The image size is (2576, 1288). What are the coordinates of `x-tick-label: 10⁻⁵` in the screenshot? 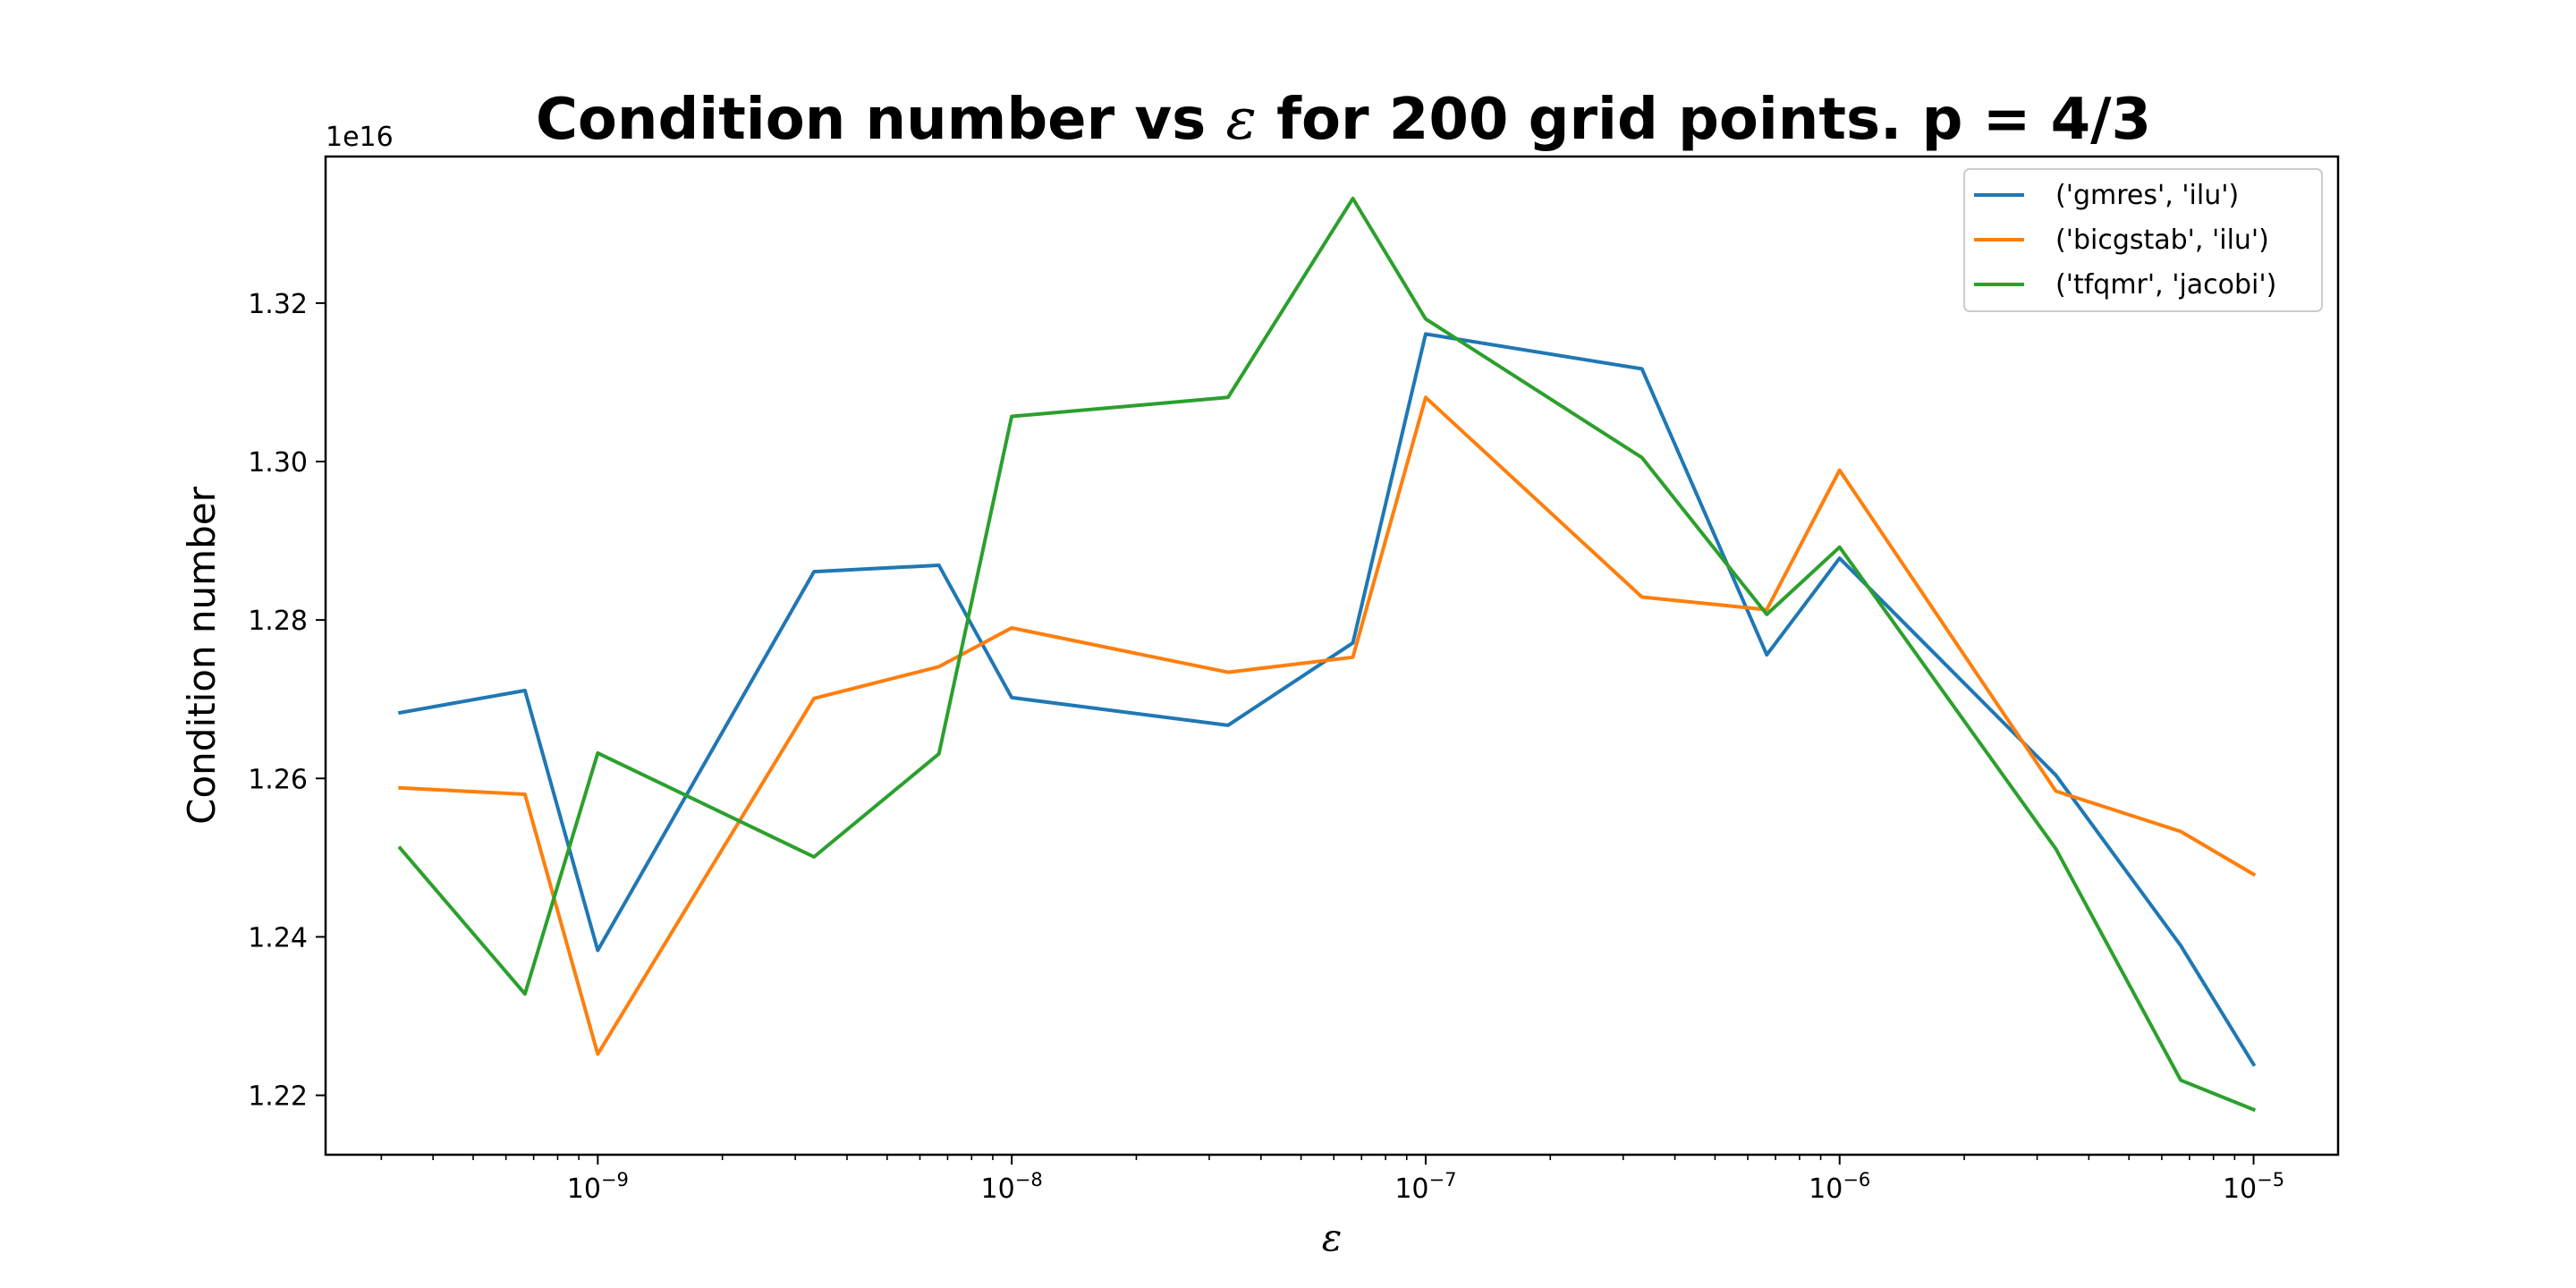 It's located at (2253, 1187).